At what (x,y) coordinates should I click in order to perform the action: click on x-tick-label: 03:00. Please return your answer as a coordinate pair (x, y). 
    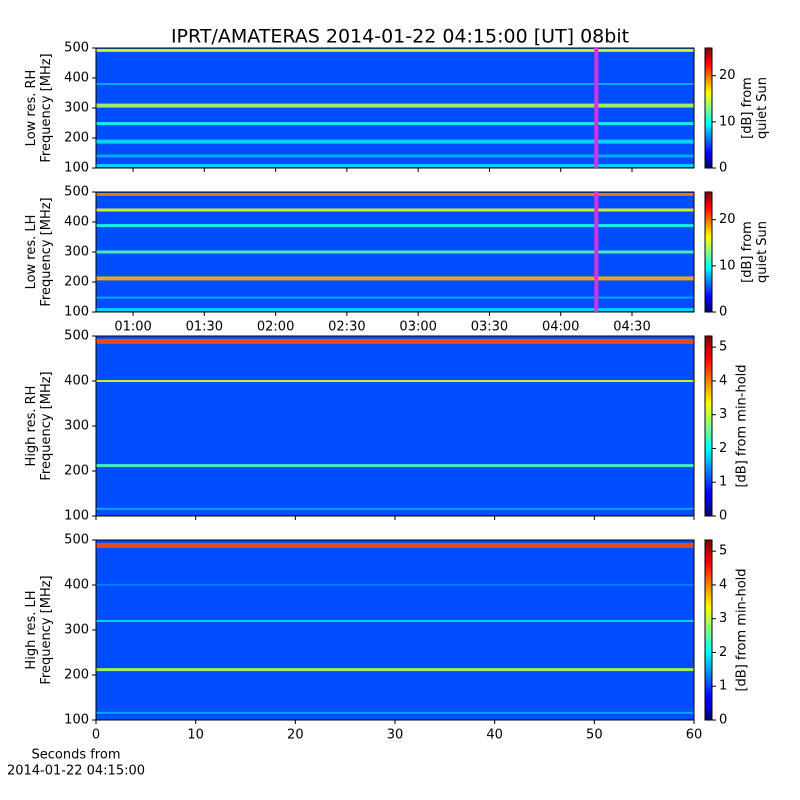
    Looking at the image, I should click on (417, 327).